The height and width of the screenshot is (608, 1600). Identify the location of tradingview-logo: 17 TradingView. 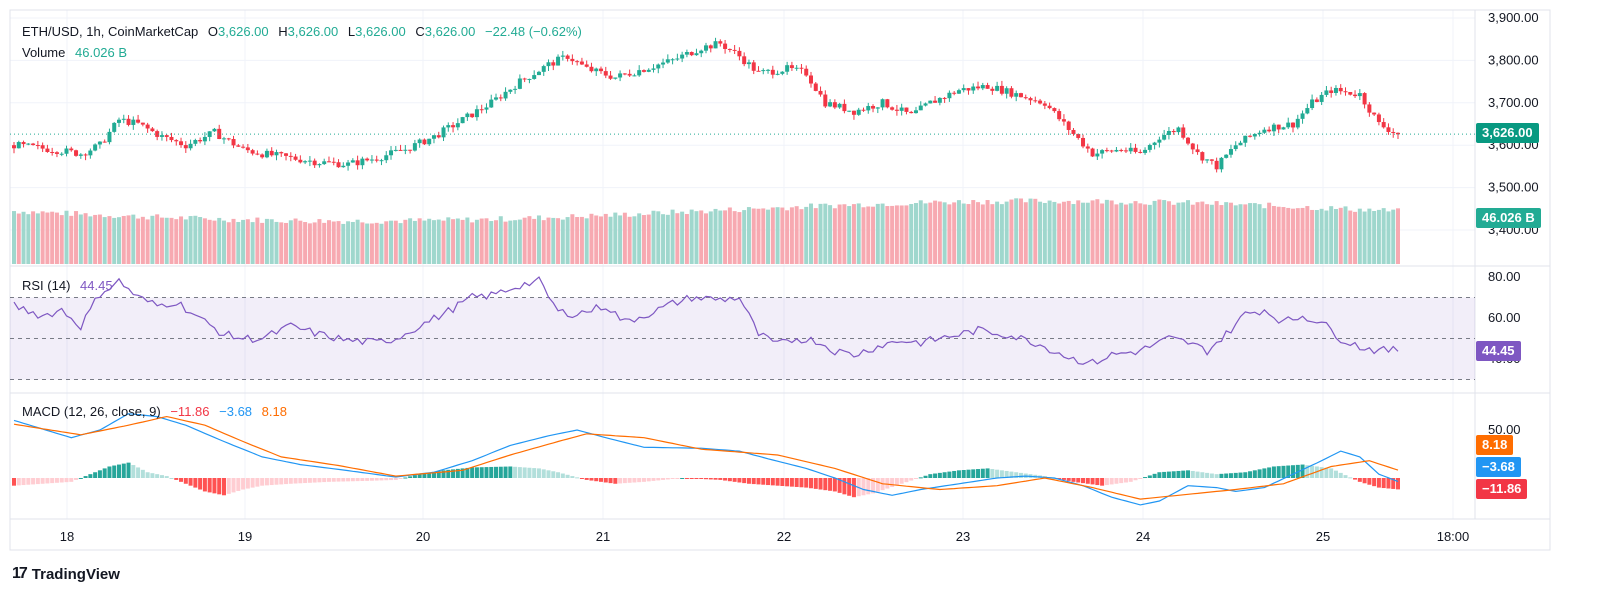
(66, 574).